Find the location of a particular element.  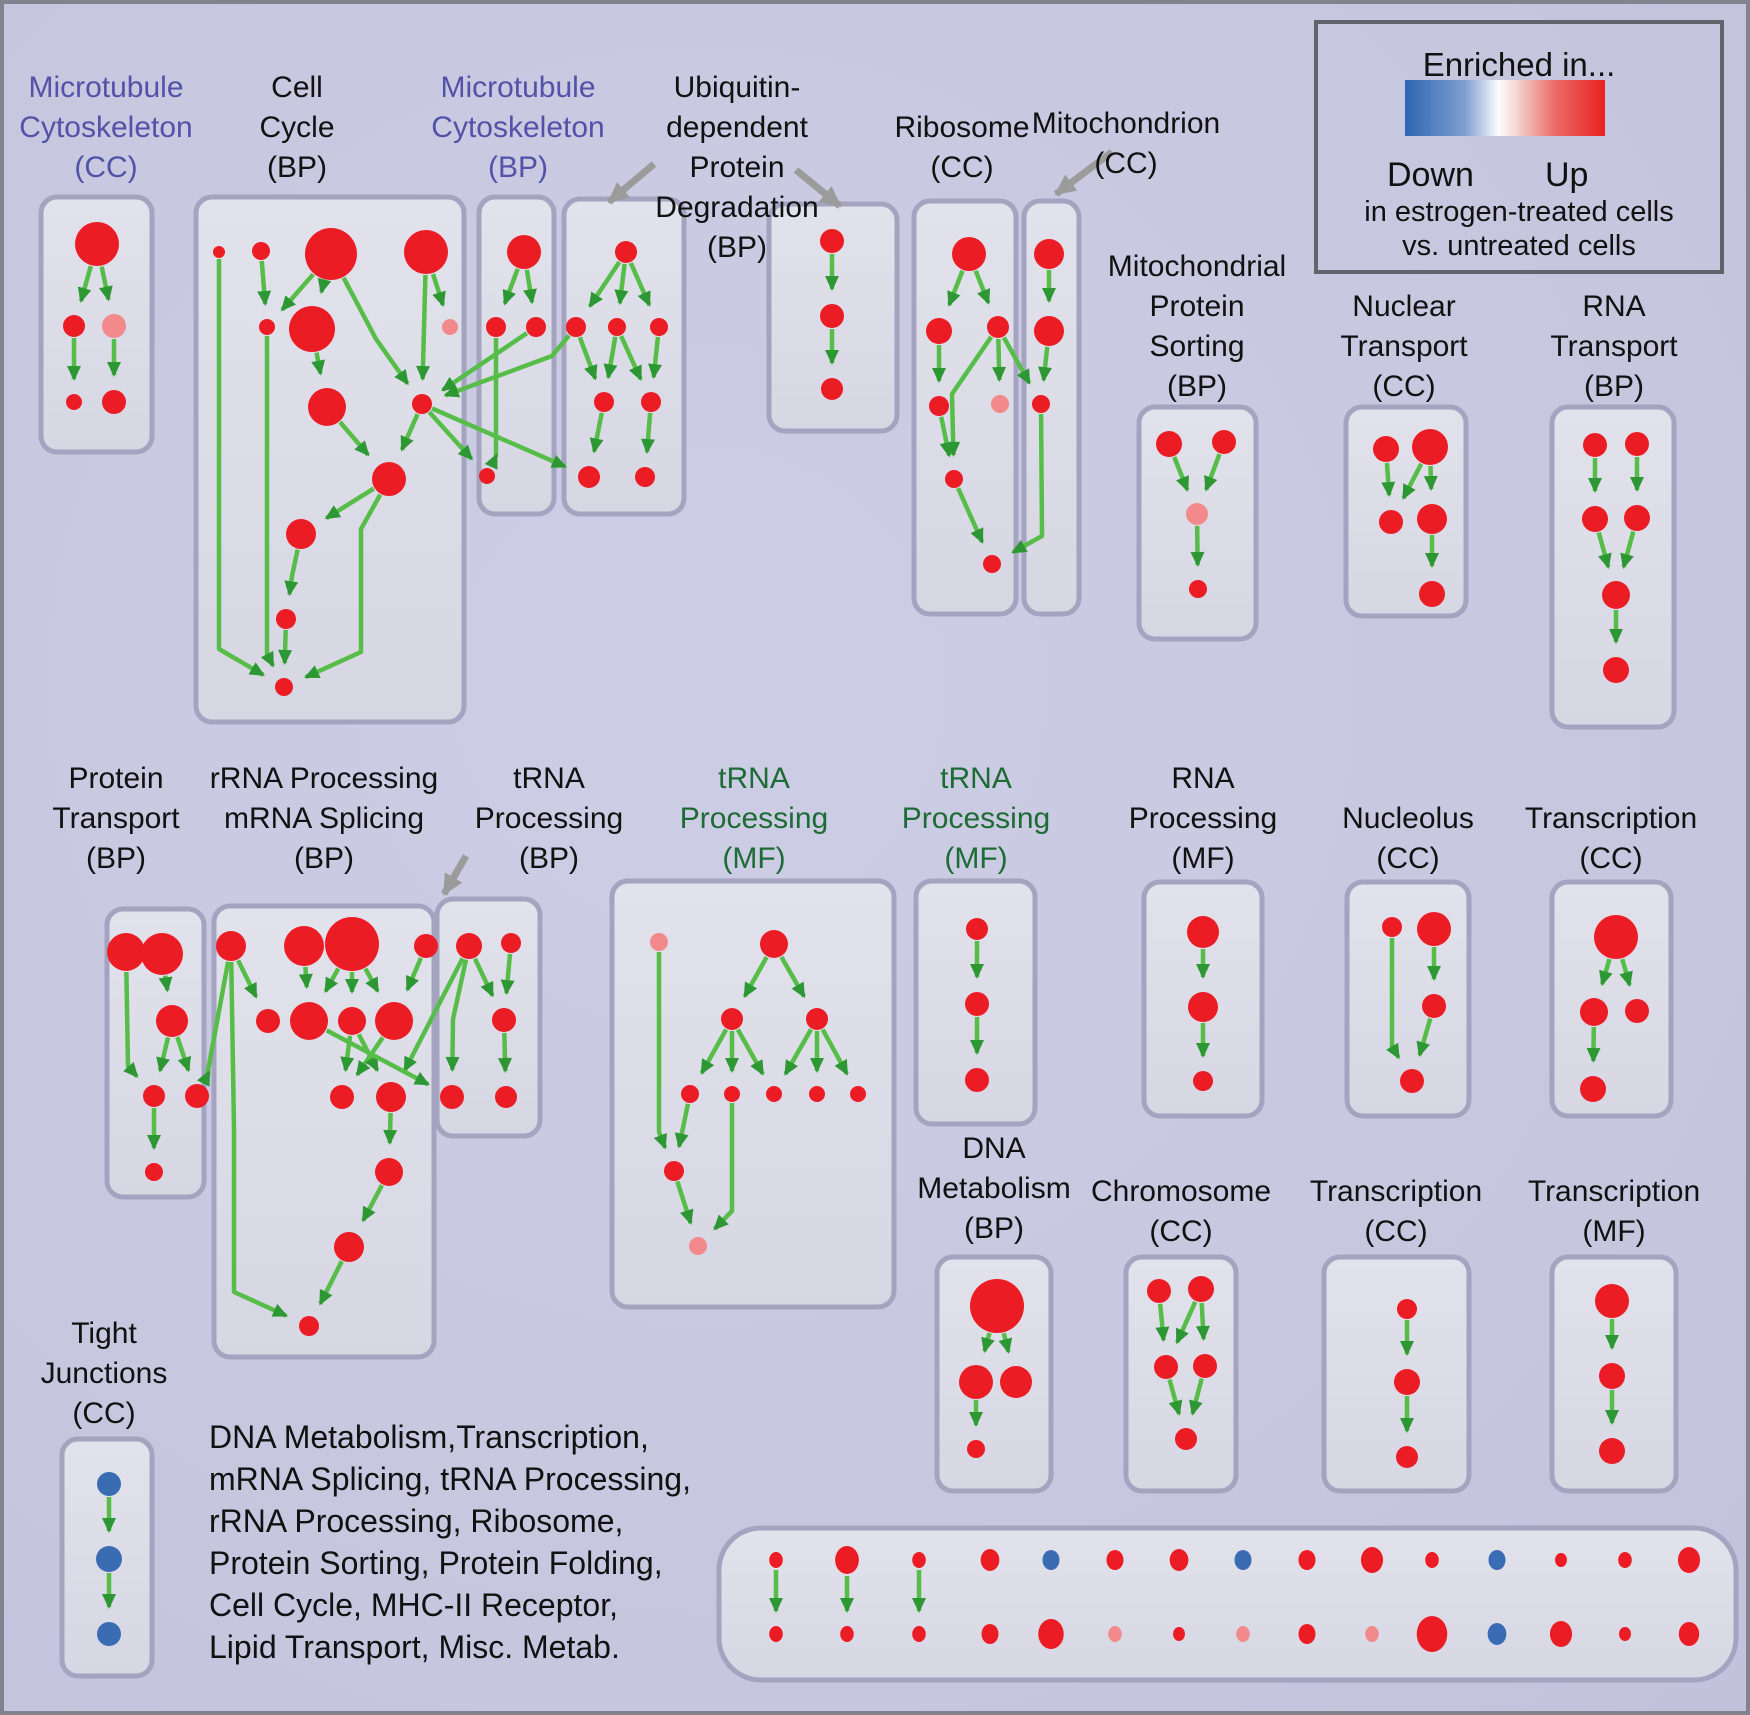

node-r5 is located at coordinates (1000, 404).